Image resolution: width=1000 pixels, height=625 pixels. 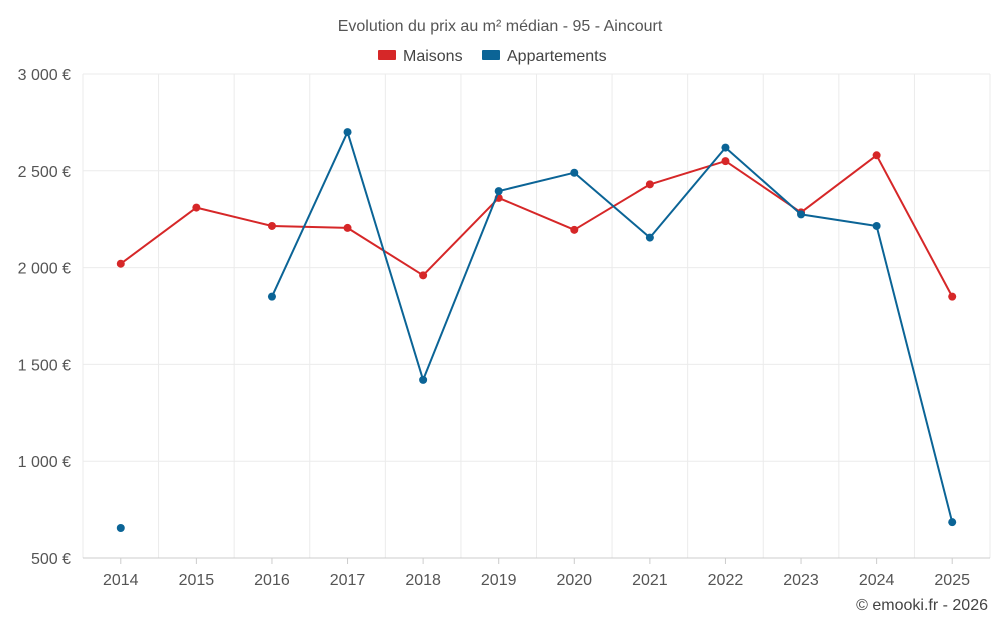 I want to click on legend: Maisons Appartements, so click(x=492, y=56).